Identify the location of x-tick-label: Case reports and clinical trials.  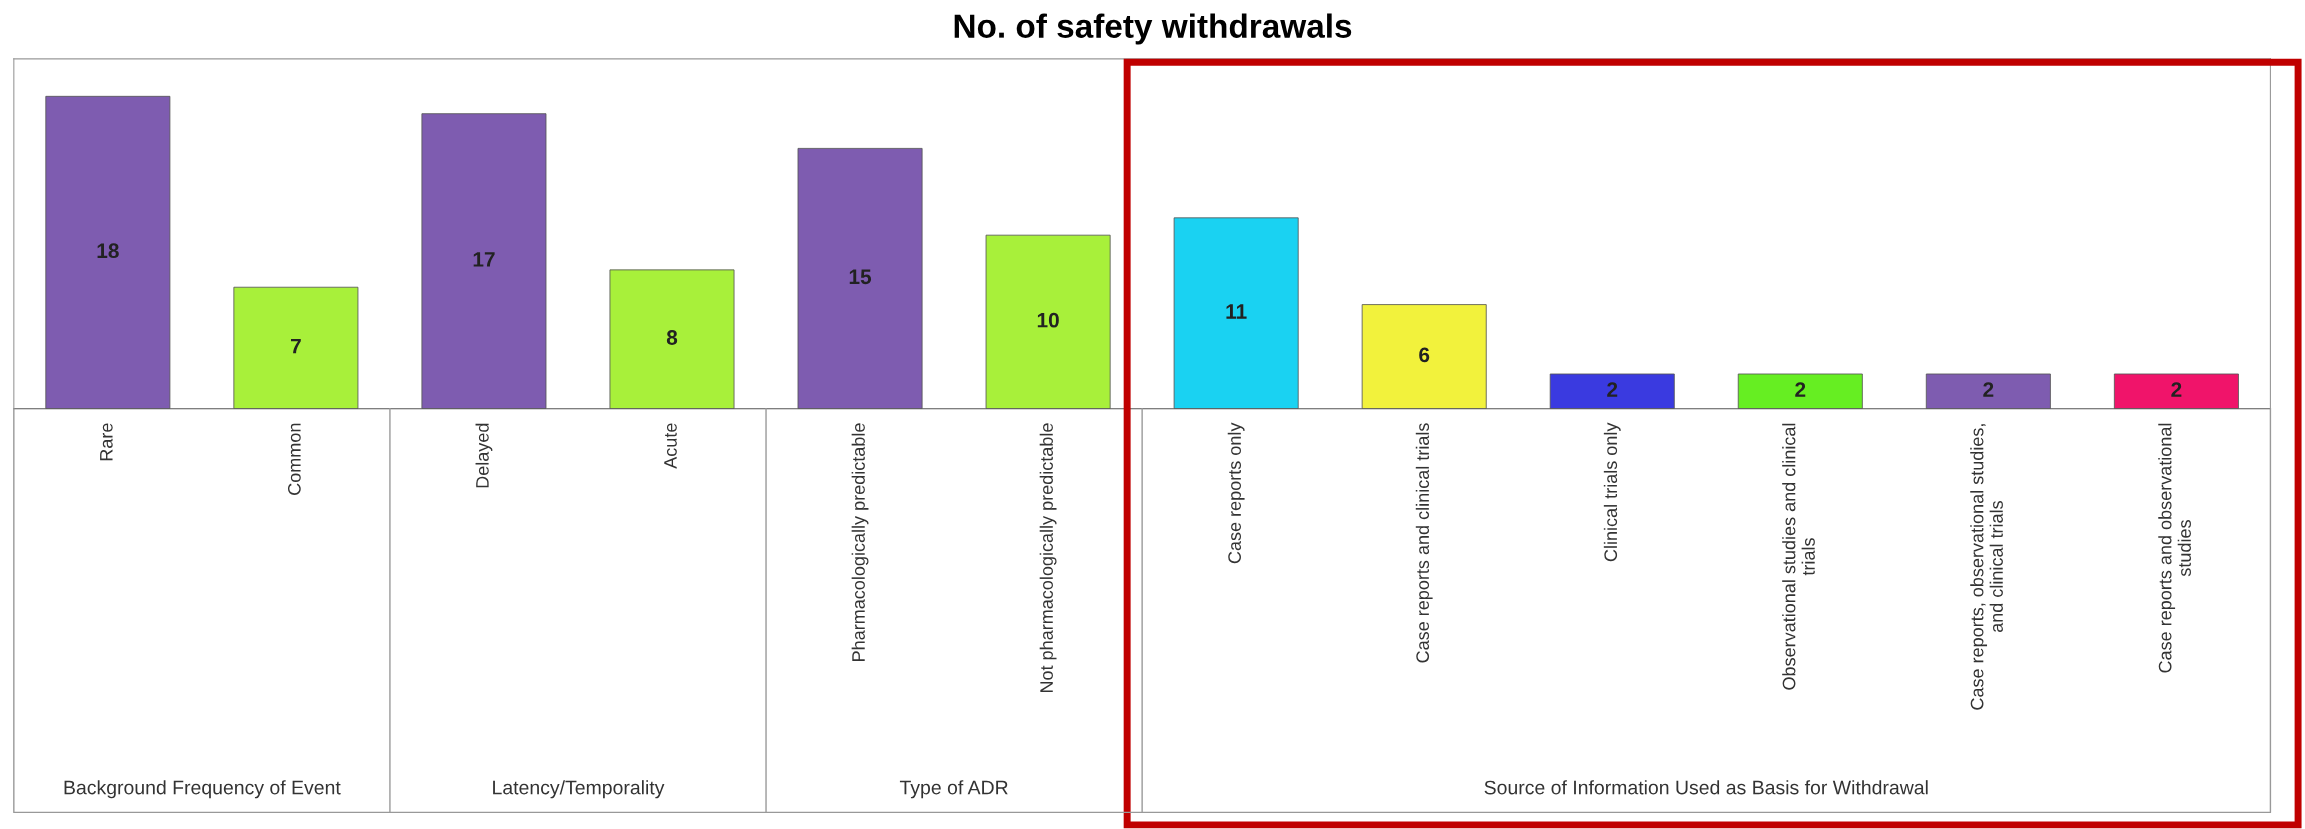
(1424, 543).